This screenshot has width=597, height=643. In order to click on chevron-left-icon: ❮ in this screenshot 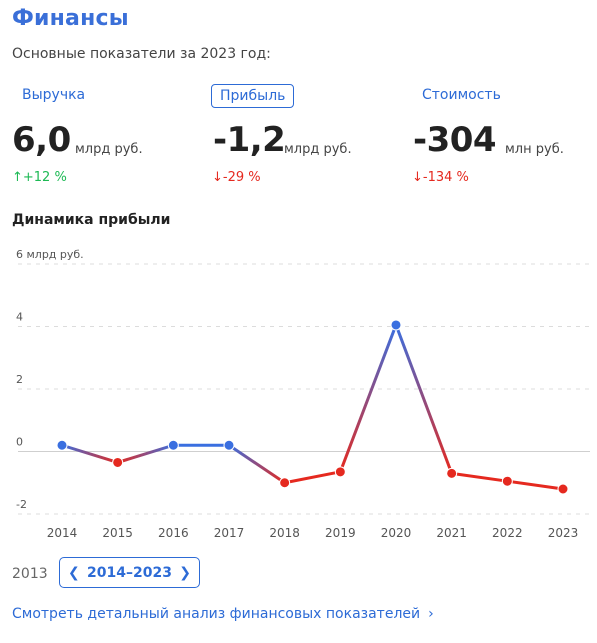, I will do `click(74, 572)`.